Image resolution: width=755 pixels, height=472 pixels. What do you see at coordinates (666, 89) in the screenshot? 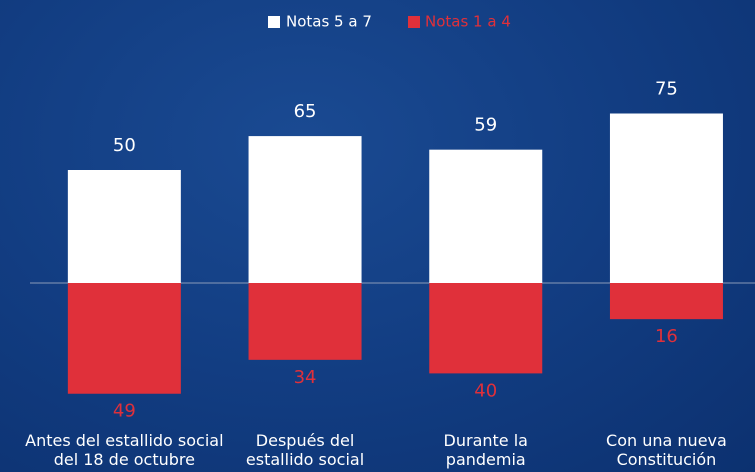
I see `data-label: 75` at bounding box center [666, 89].